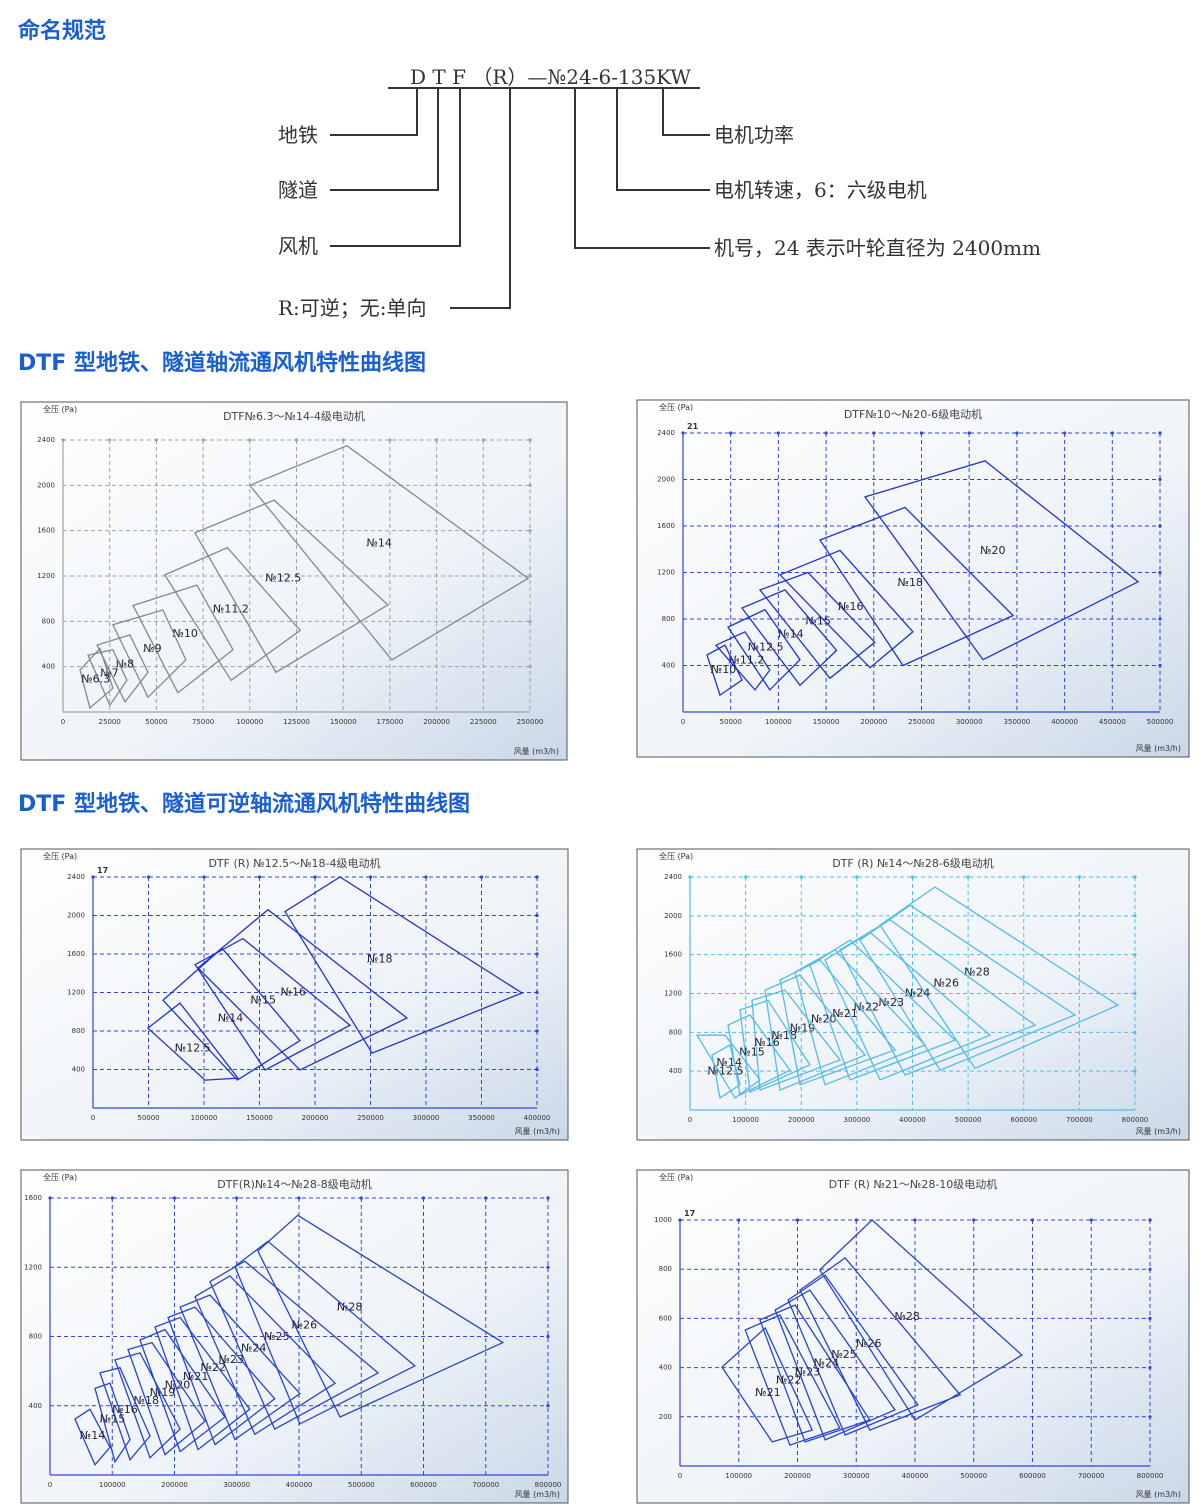 The width and height of the screenshot is (1201, 1508). I want to click on x-tick-label: 700000, so click(1079, 1120).